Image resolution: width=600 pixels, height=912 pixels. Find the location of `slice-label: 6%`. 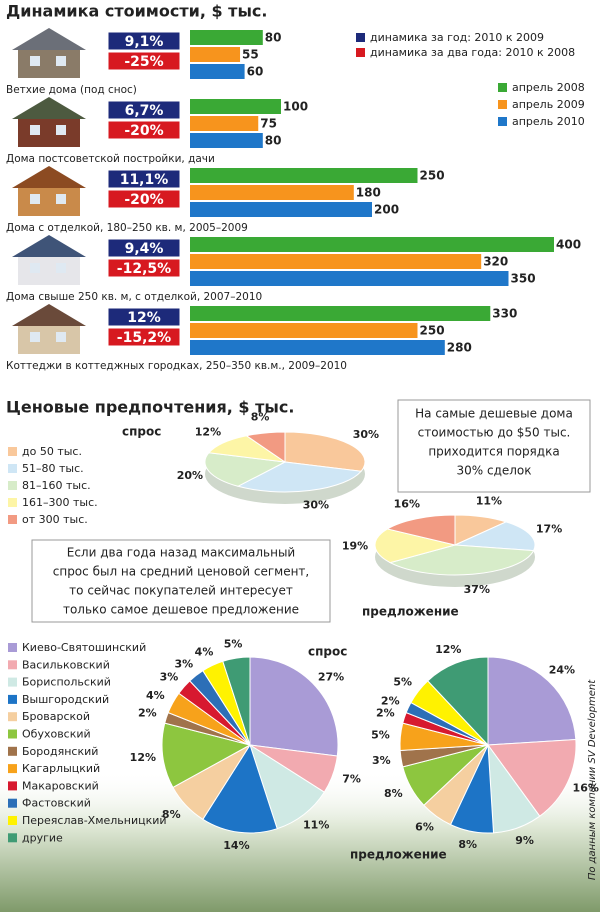

slice-label: 6% is located at coordinates (424, 827).